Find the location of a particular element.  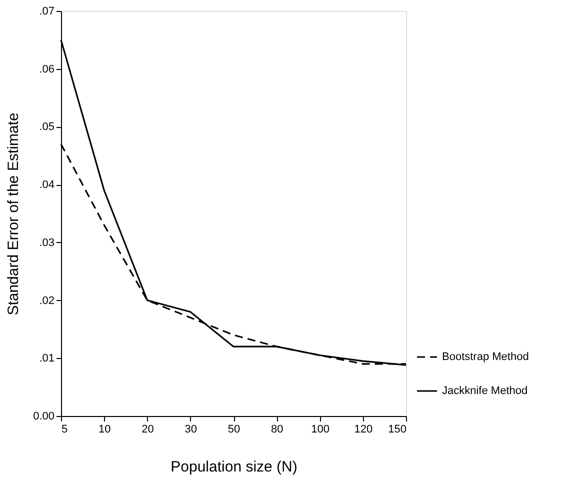

y-tick-label: 0.00 is located at coordinates (43, 416).